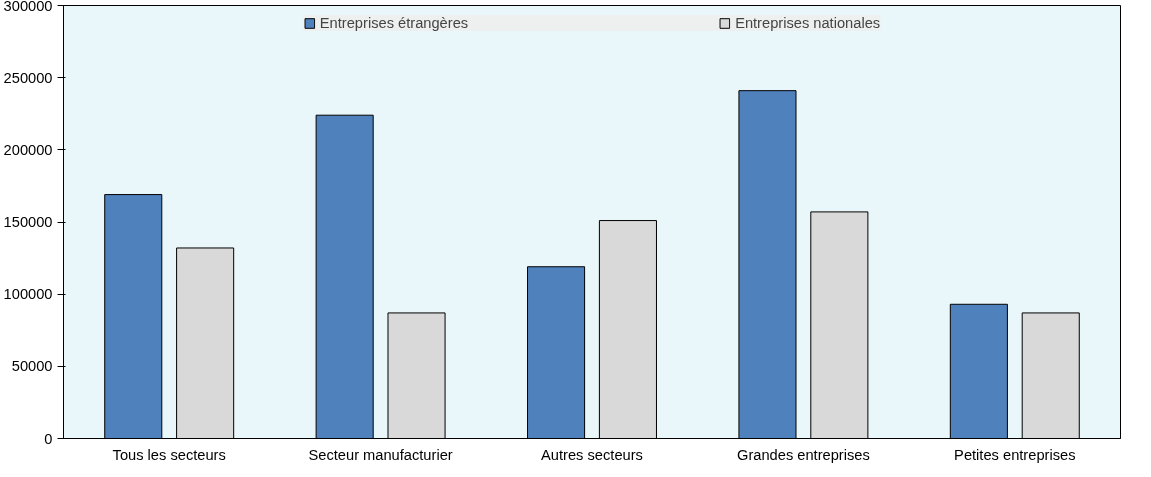 This screenshot has width=1151, height=477. Describe the element at coordinates (808, 23) in the screenshot. I see `legend-label: Entreprises nationales` at that location.